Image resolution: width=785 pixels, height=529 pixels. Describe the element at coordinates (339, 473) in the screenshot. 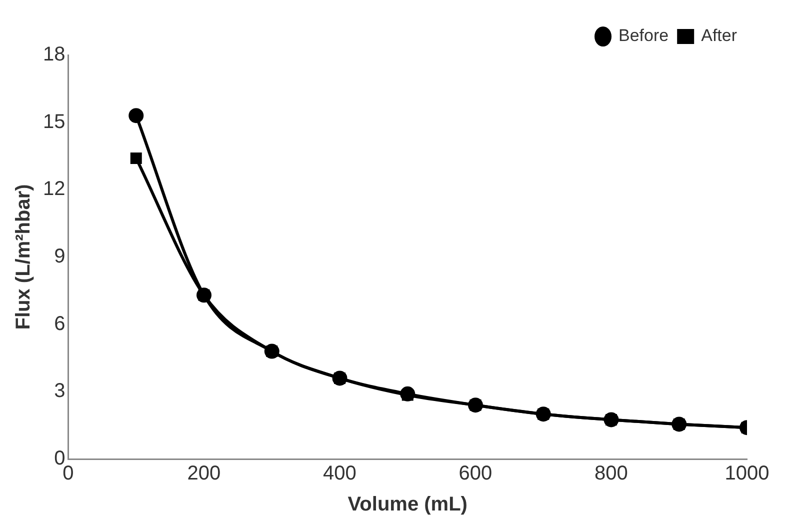

I see `x-tick-label: 400` at that location.